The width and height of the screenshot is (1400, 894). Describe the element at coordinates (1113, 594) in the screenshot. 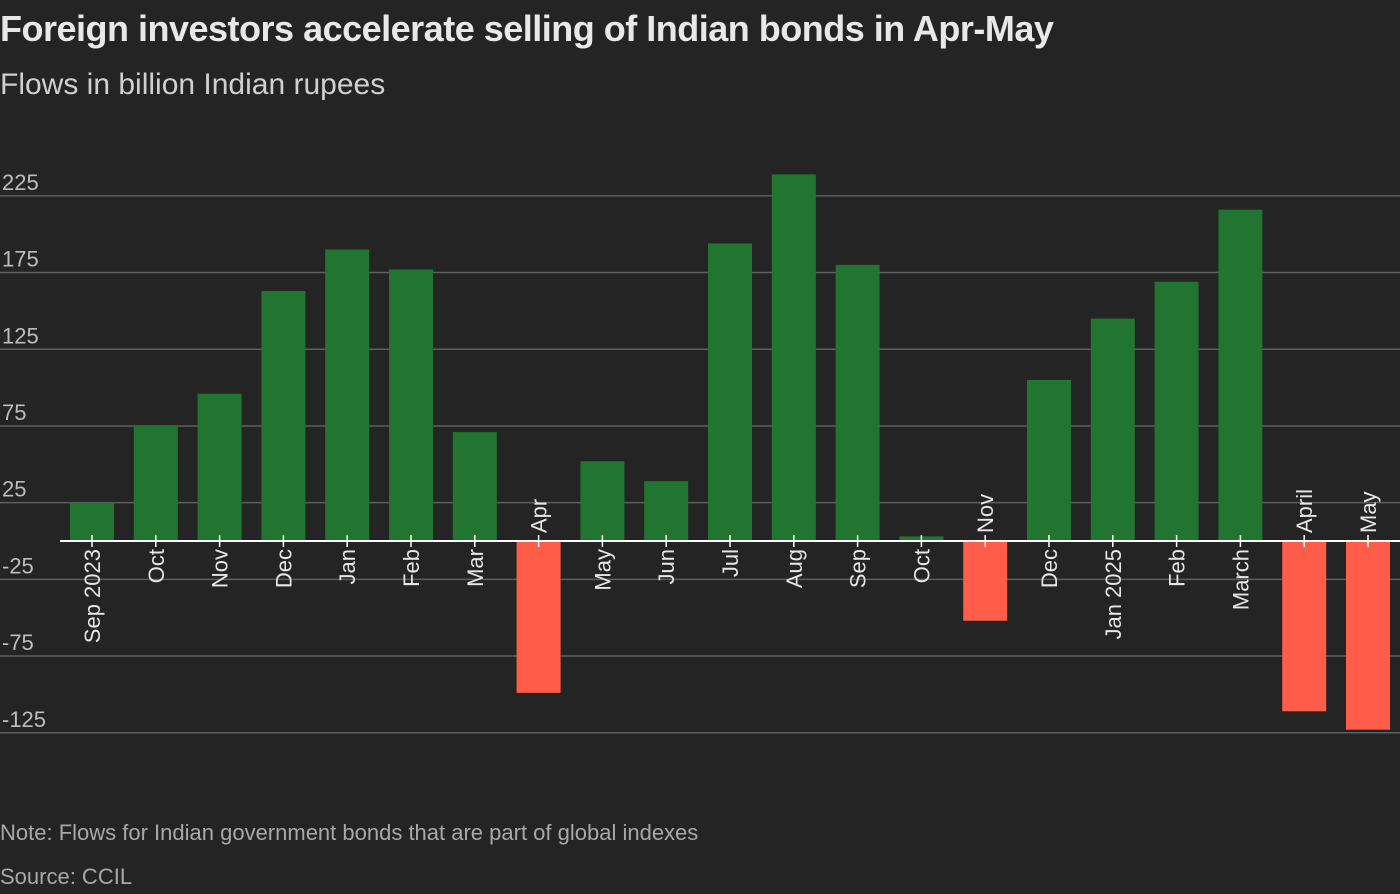

I see `x-tick-label: Jan 2025` at that location.